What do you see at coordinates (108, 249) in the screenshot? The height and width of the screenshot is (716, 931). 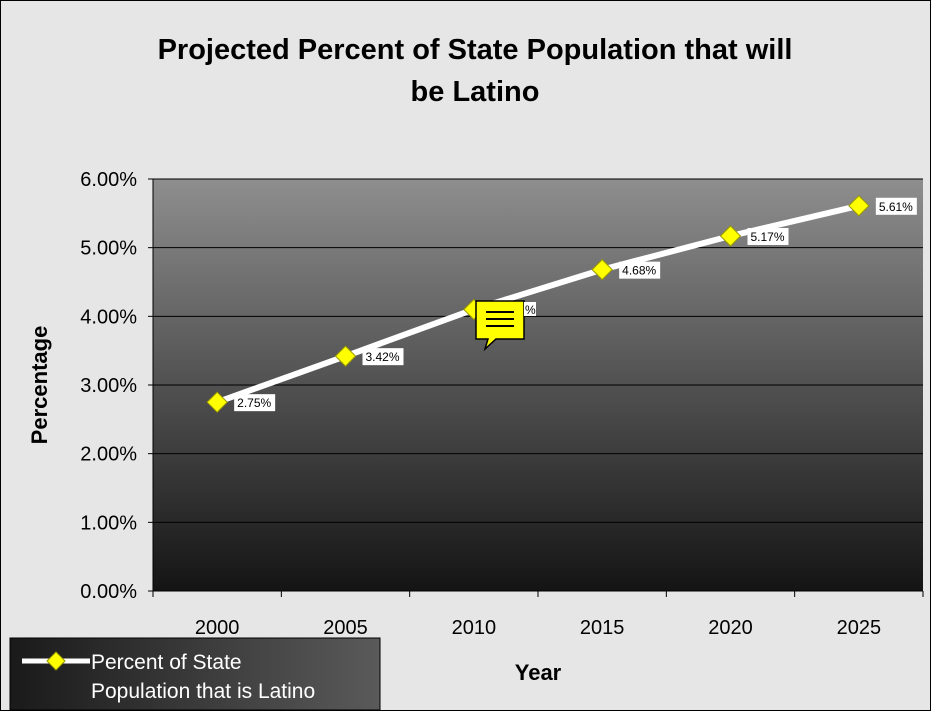 I see `y-tick-label: 5.00%` at bounding box center [108, 249].